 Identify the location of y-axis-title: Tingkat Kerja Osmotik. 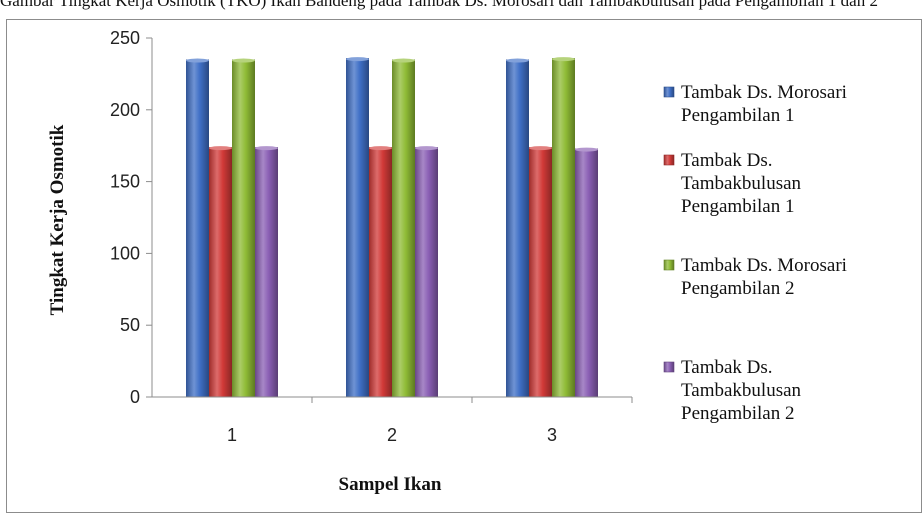
(57, 219).